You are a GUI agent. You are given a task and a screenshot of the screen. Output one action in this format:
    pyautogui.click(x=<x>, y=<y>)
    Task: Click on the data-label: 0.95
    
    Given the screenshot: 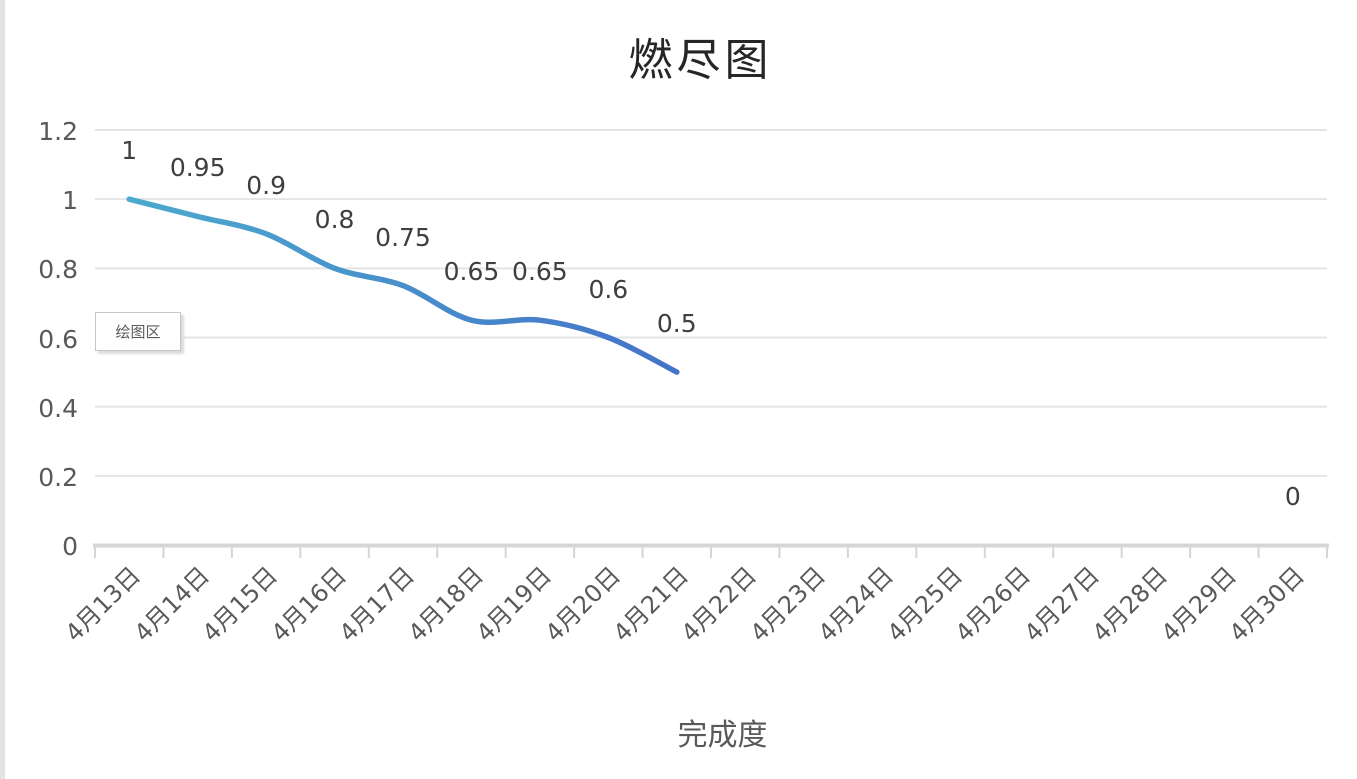 What is the action you would take?
    pyautogui.click(x=197, y=168)
    